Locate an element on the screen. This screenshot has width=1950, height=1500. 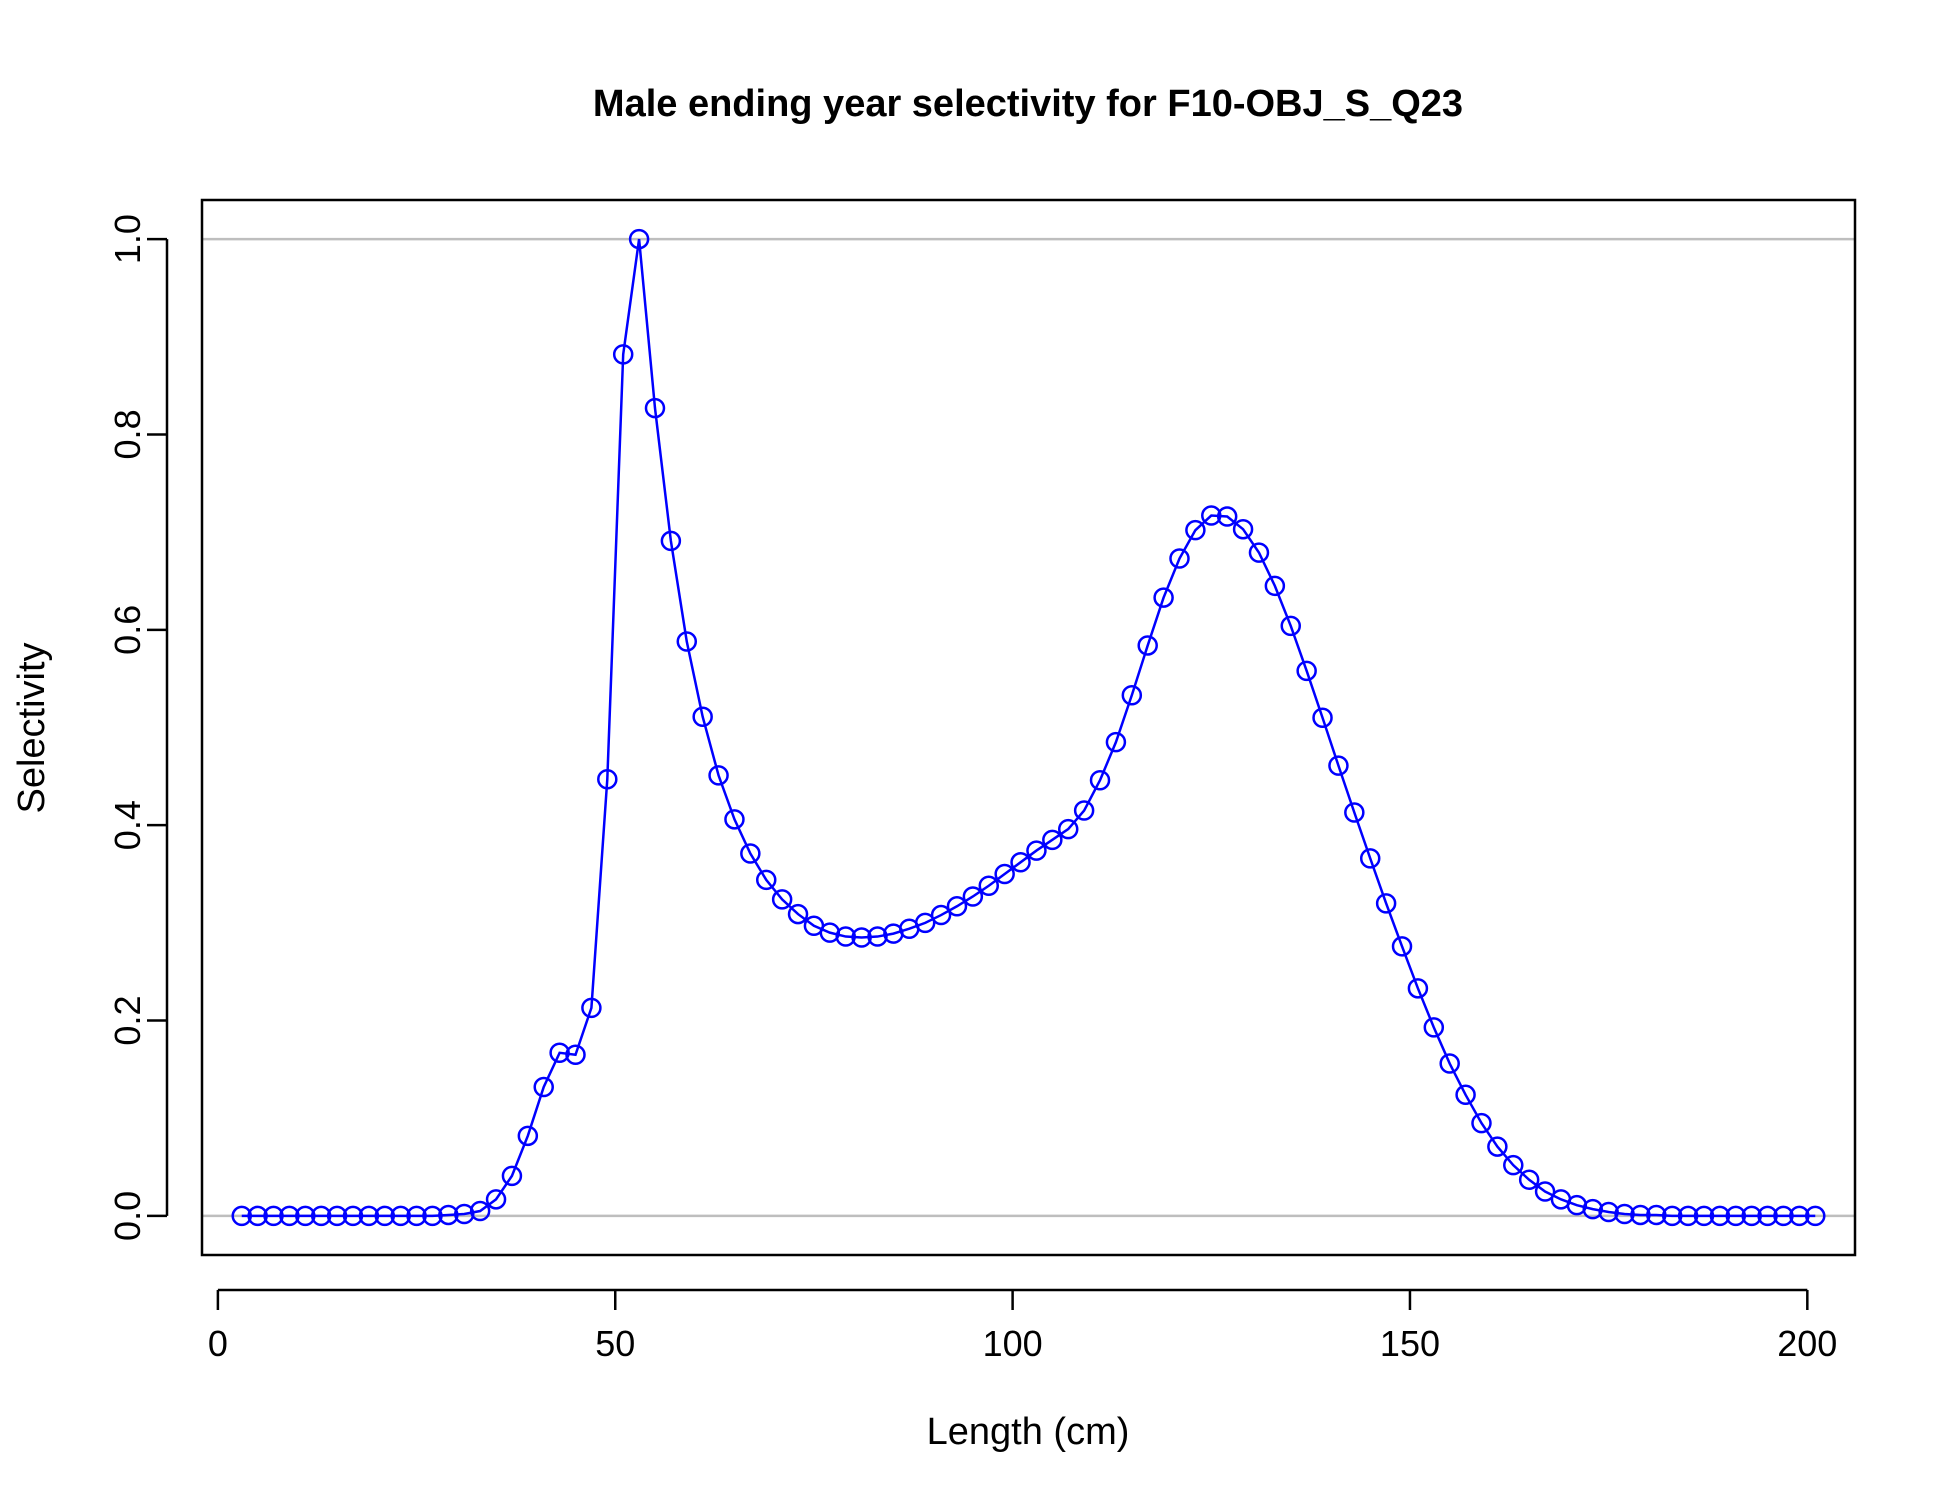
y-tick-label: 1.0 is located at coordinates (127, 239).